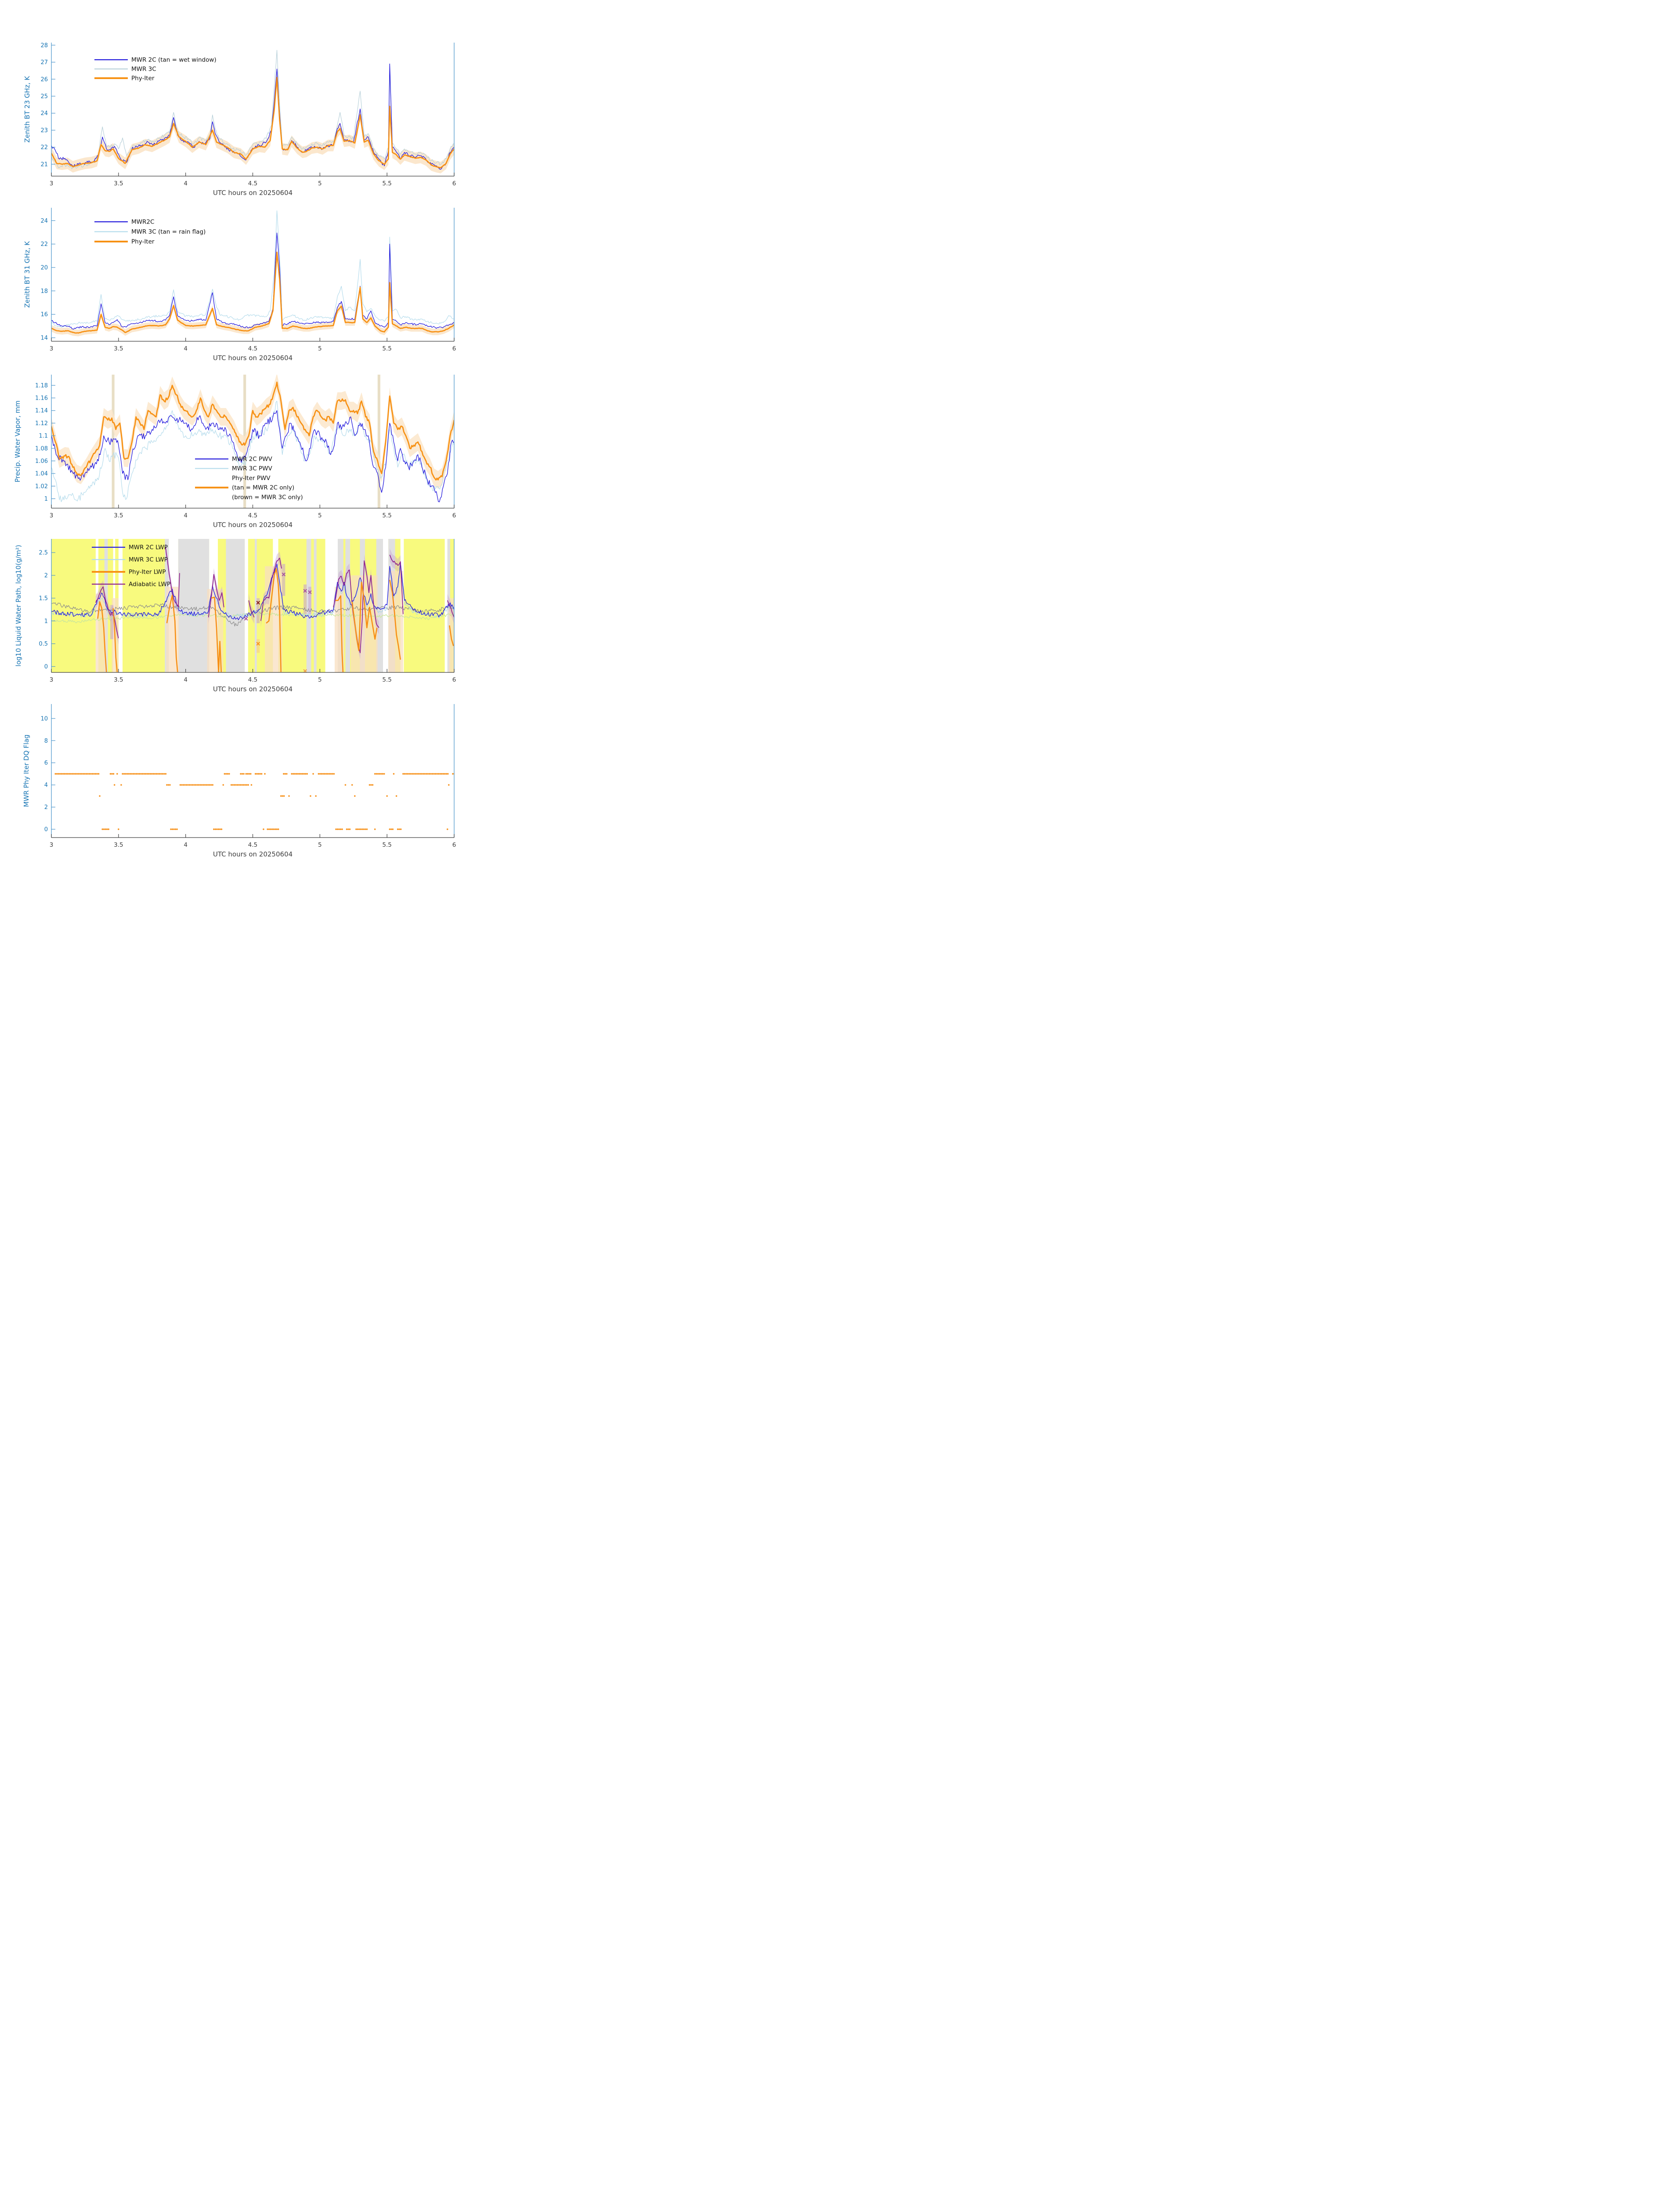 Image resolution: width=1680 pixels, height=2196 pixels. Describe the element at coordinates (387, 183) in the screenshot. I see `bt23-xtick-label: 5.5` at that location.